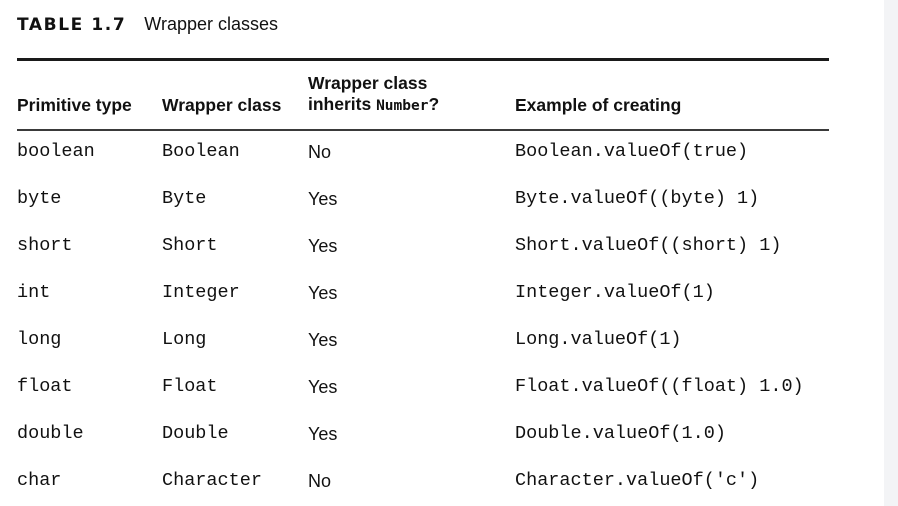 This screenshot has height=506, width=898. Describe the element at coordinates (56, 151) in the screenshot. I see `primitive-cell: boolean` at that location.